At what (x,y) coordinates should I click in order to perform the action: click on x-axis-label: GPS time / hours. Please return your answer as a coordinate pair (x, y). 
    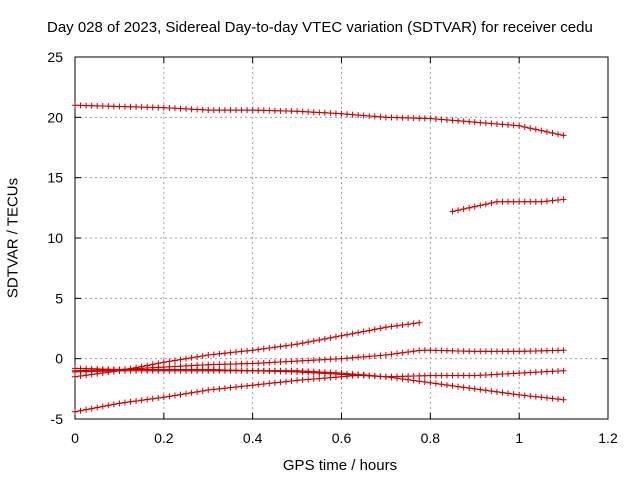
    Looking at the image, I should click on (340, 465).